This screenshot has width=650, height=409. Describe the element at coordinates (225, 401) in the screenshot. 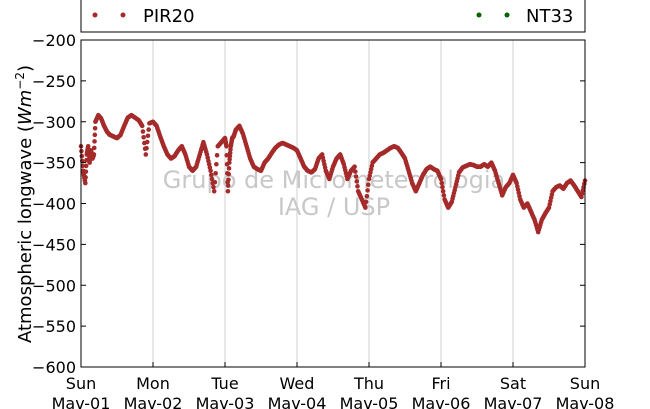

I see `x-tick-label-date: Mav-03` at that location.